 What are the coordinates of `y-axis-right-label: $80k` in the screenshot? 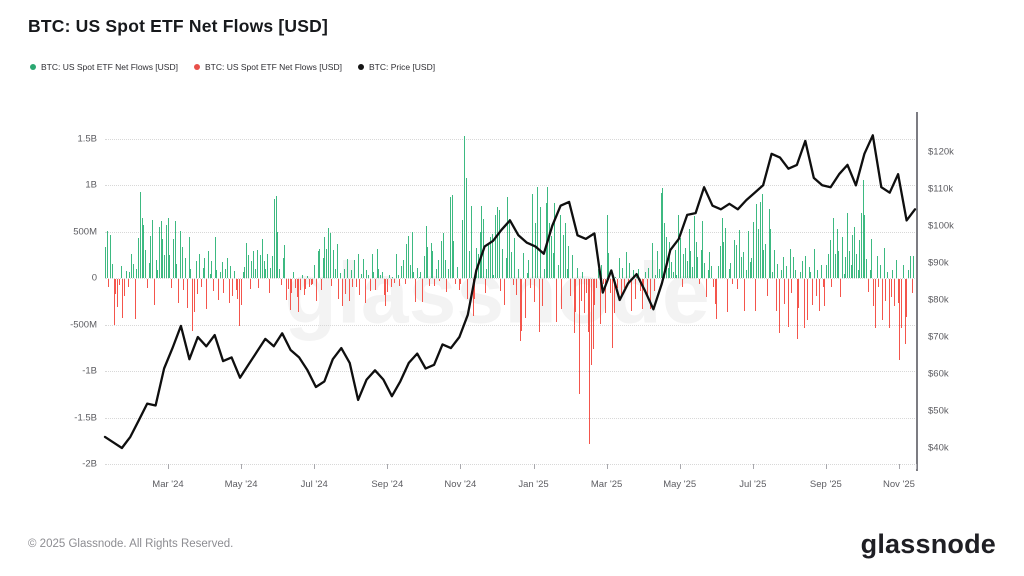 It's located at (938, 300).